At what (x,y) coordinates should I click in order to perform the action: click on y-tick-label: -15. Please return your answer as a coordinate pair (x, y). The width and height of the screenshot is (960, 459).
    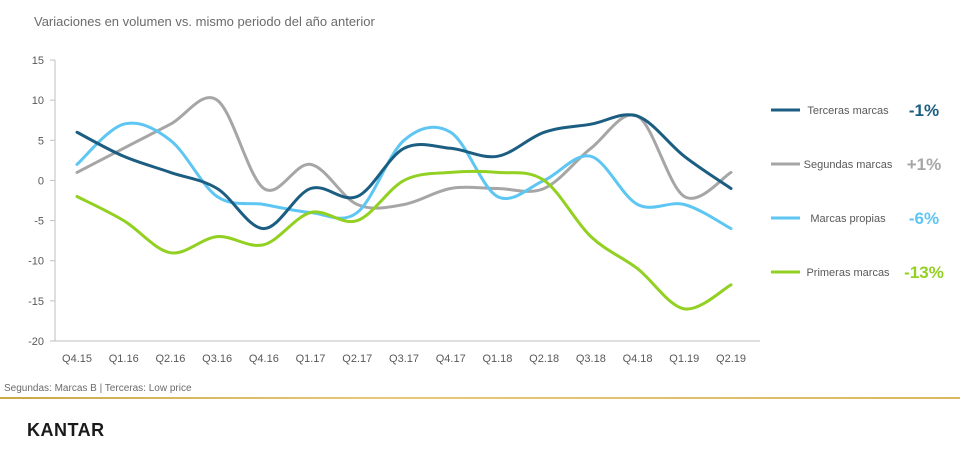
    Looking at the image, I should click on (36, 302).